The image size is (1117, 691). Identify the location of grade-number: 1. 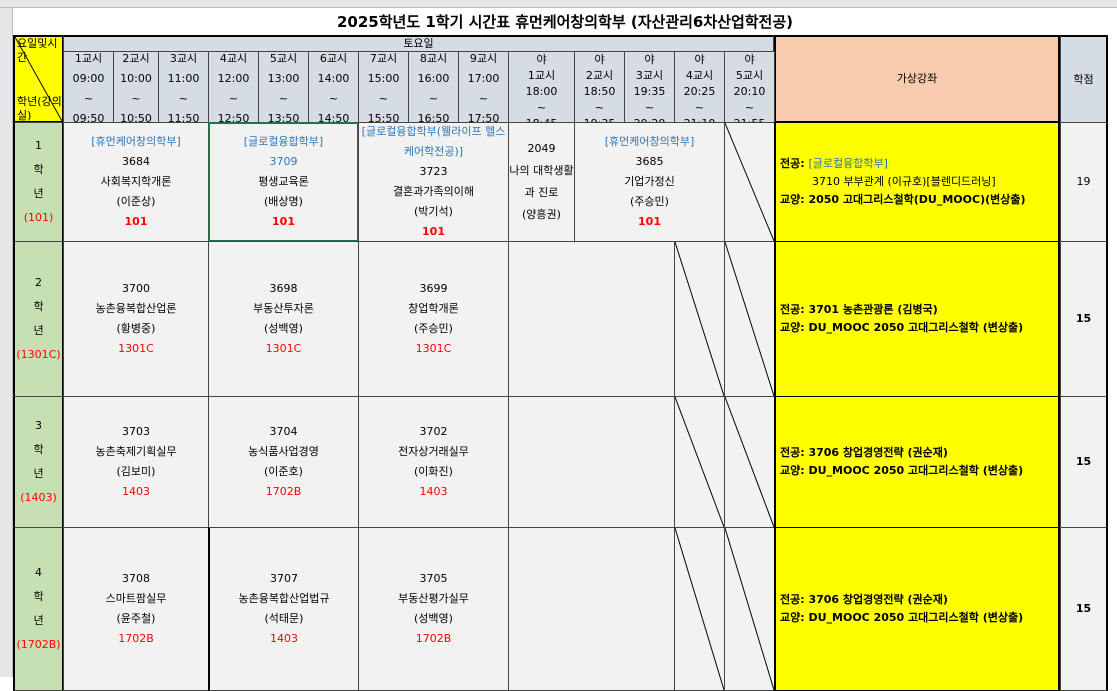
(38, 145).